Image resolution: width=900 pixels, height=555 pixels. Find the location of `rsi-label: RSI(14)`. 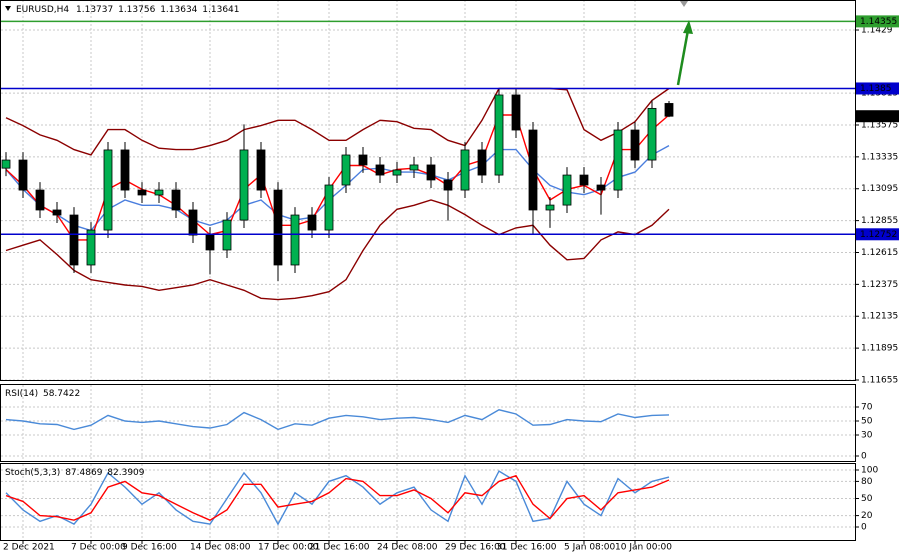

rsi-label: RSI(14) is located at coordinates (21, 394).